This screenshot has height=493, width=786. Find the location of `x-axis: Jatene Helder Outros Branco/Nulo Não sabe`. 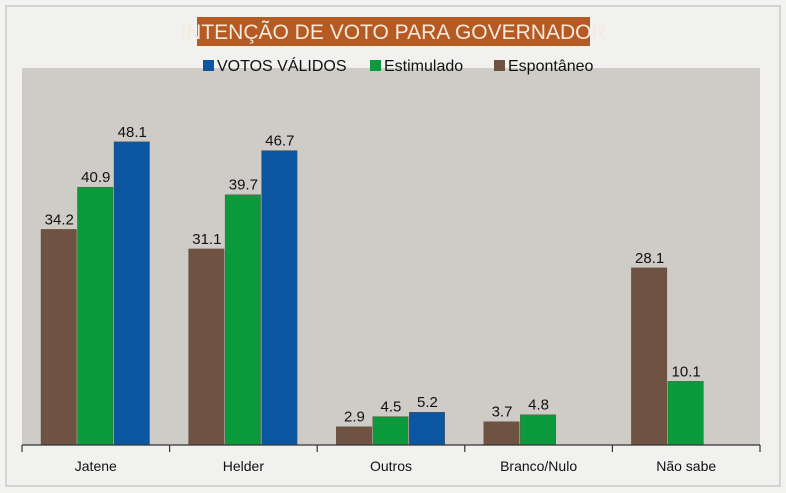

x-axis: Jatene Helder Outros Branco/Nulo Não sabe is located at coordinates (391, 459).